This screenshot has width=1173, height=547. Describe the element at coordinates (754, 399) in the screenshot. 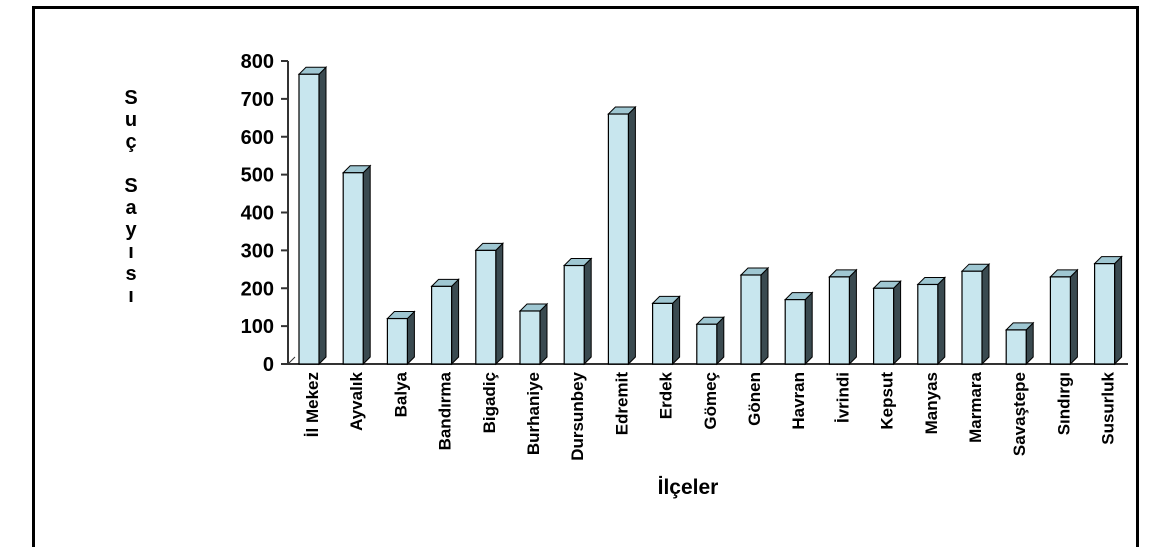

I see `x-tick-label: Gönen` at that location.